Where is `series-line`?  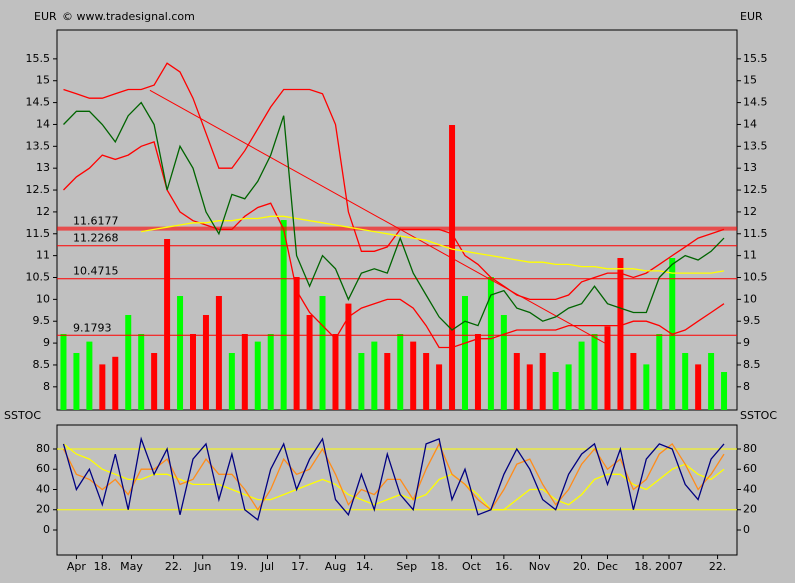
series-line is located at coordinates (393, 479).